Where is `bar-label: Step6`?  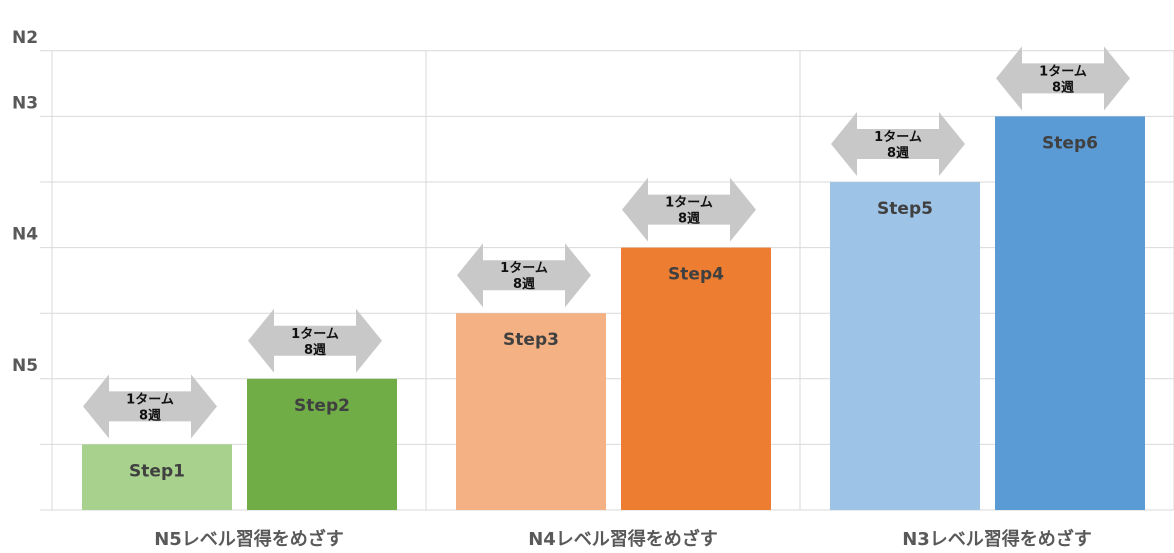
bar-label: Step6 is located at coordinates (1070, 143).